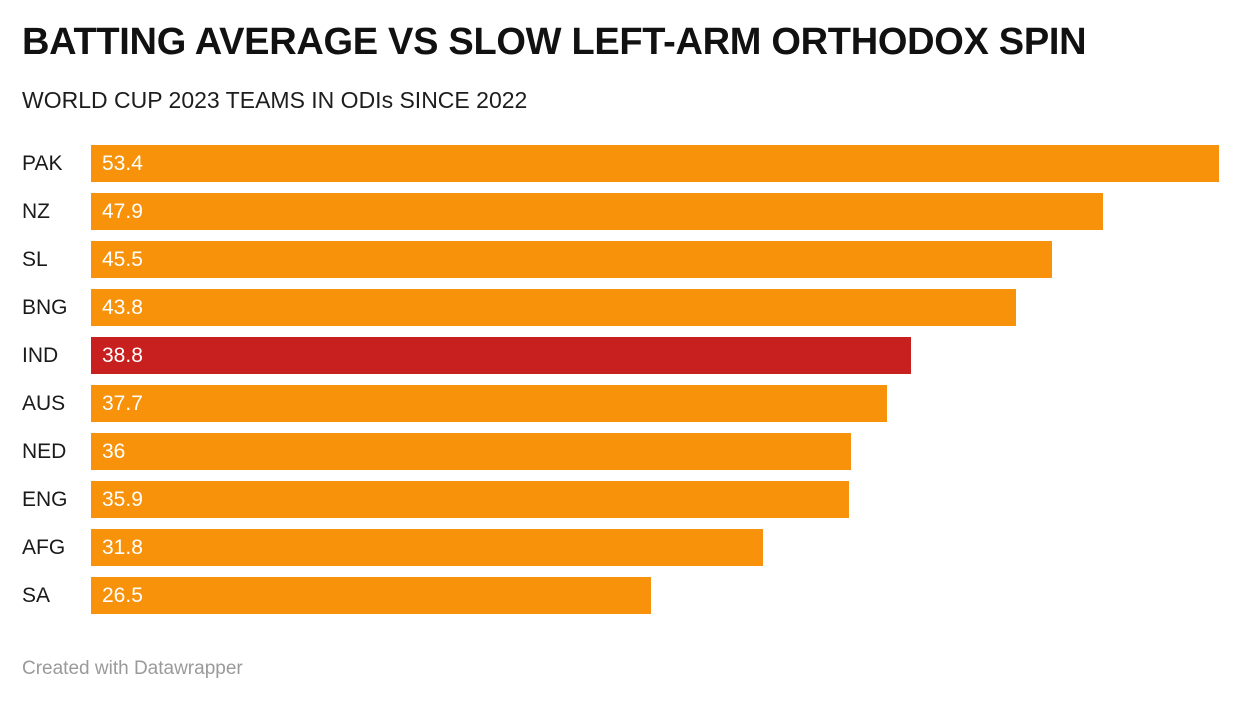 Image resolution: width=1240 pixels, height=702 pixels. What do you see at coordinates (44, 404) in the screenshot?
I see `team-label: AUS` at bounding box center [44, 404].